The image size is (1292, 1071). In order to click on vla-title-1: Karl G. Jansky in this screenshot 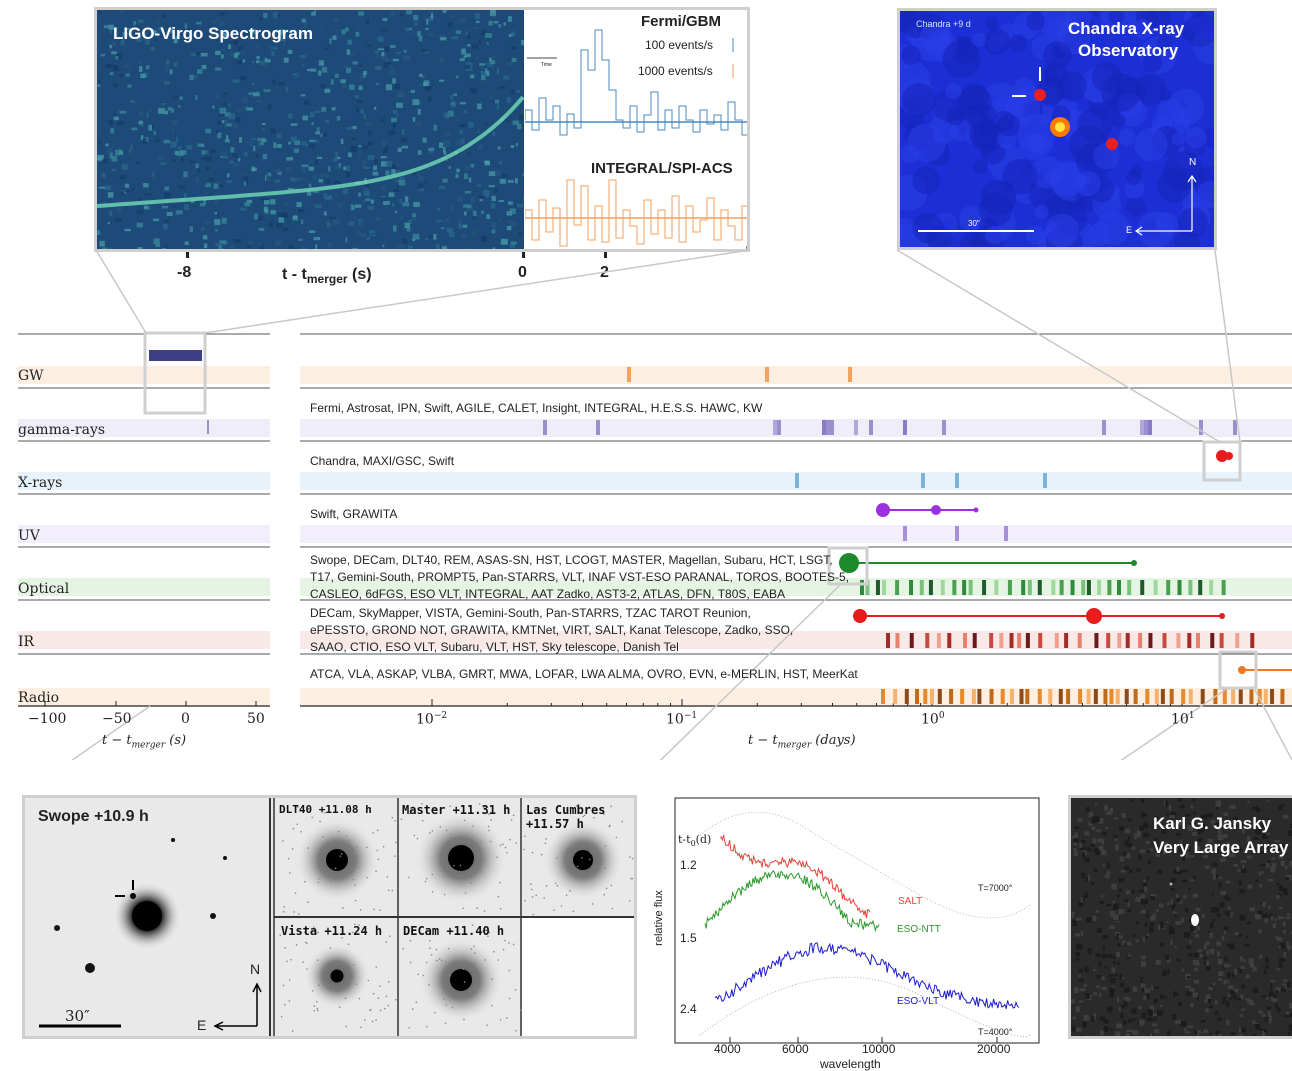, I will do `click(1212, 823)`.